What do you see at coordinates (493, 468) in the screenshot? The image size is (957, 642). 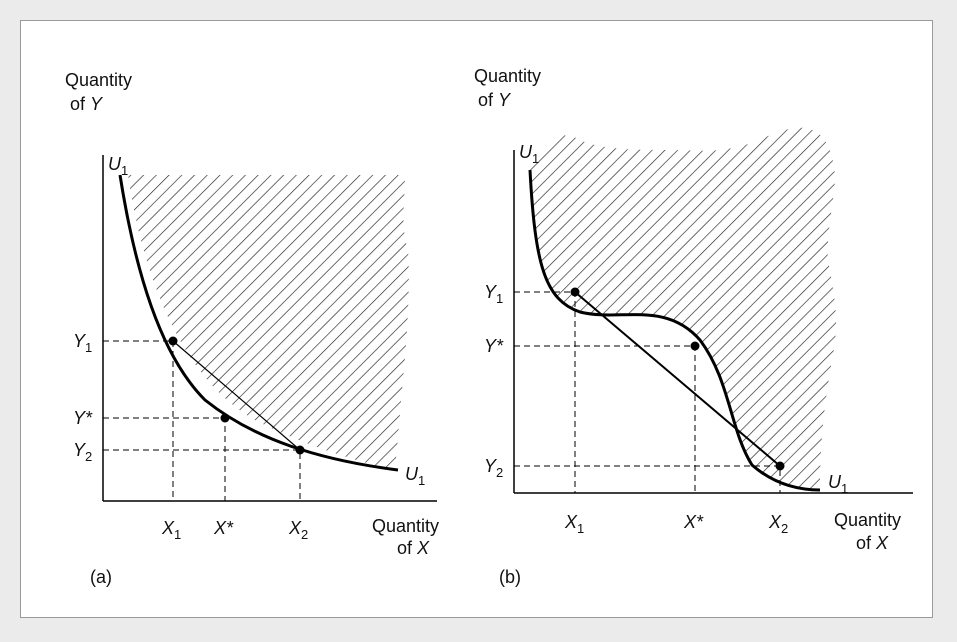 I see `panel-b-y-tick-2: Y2` at bounding box center [493, 468].